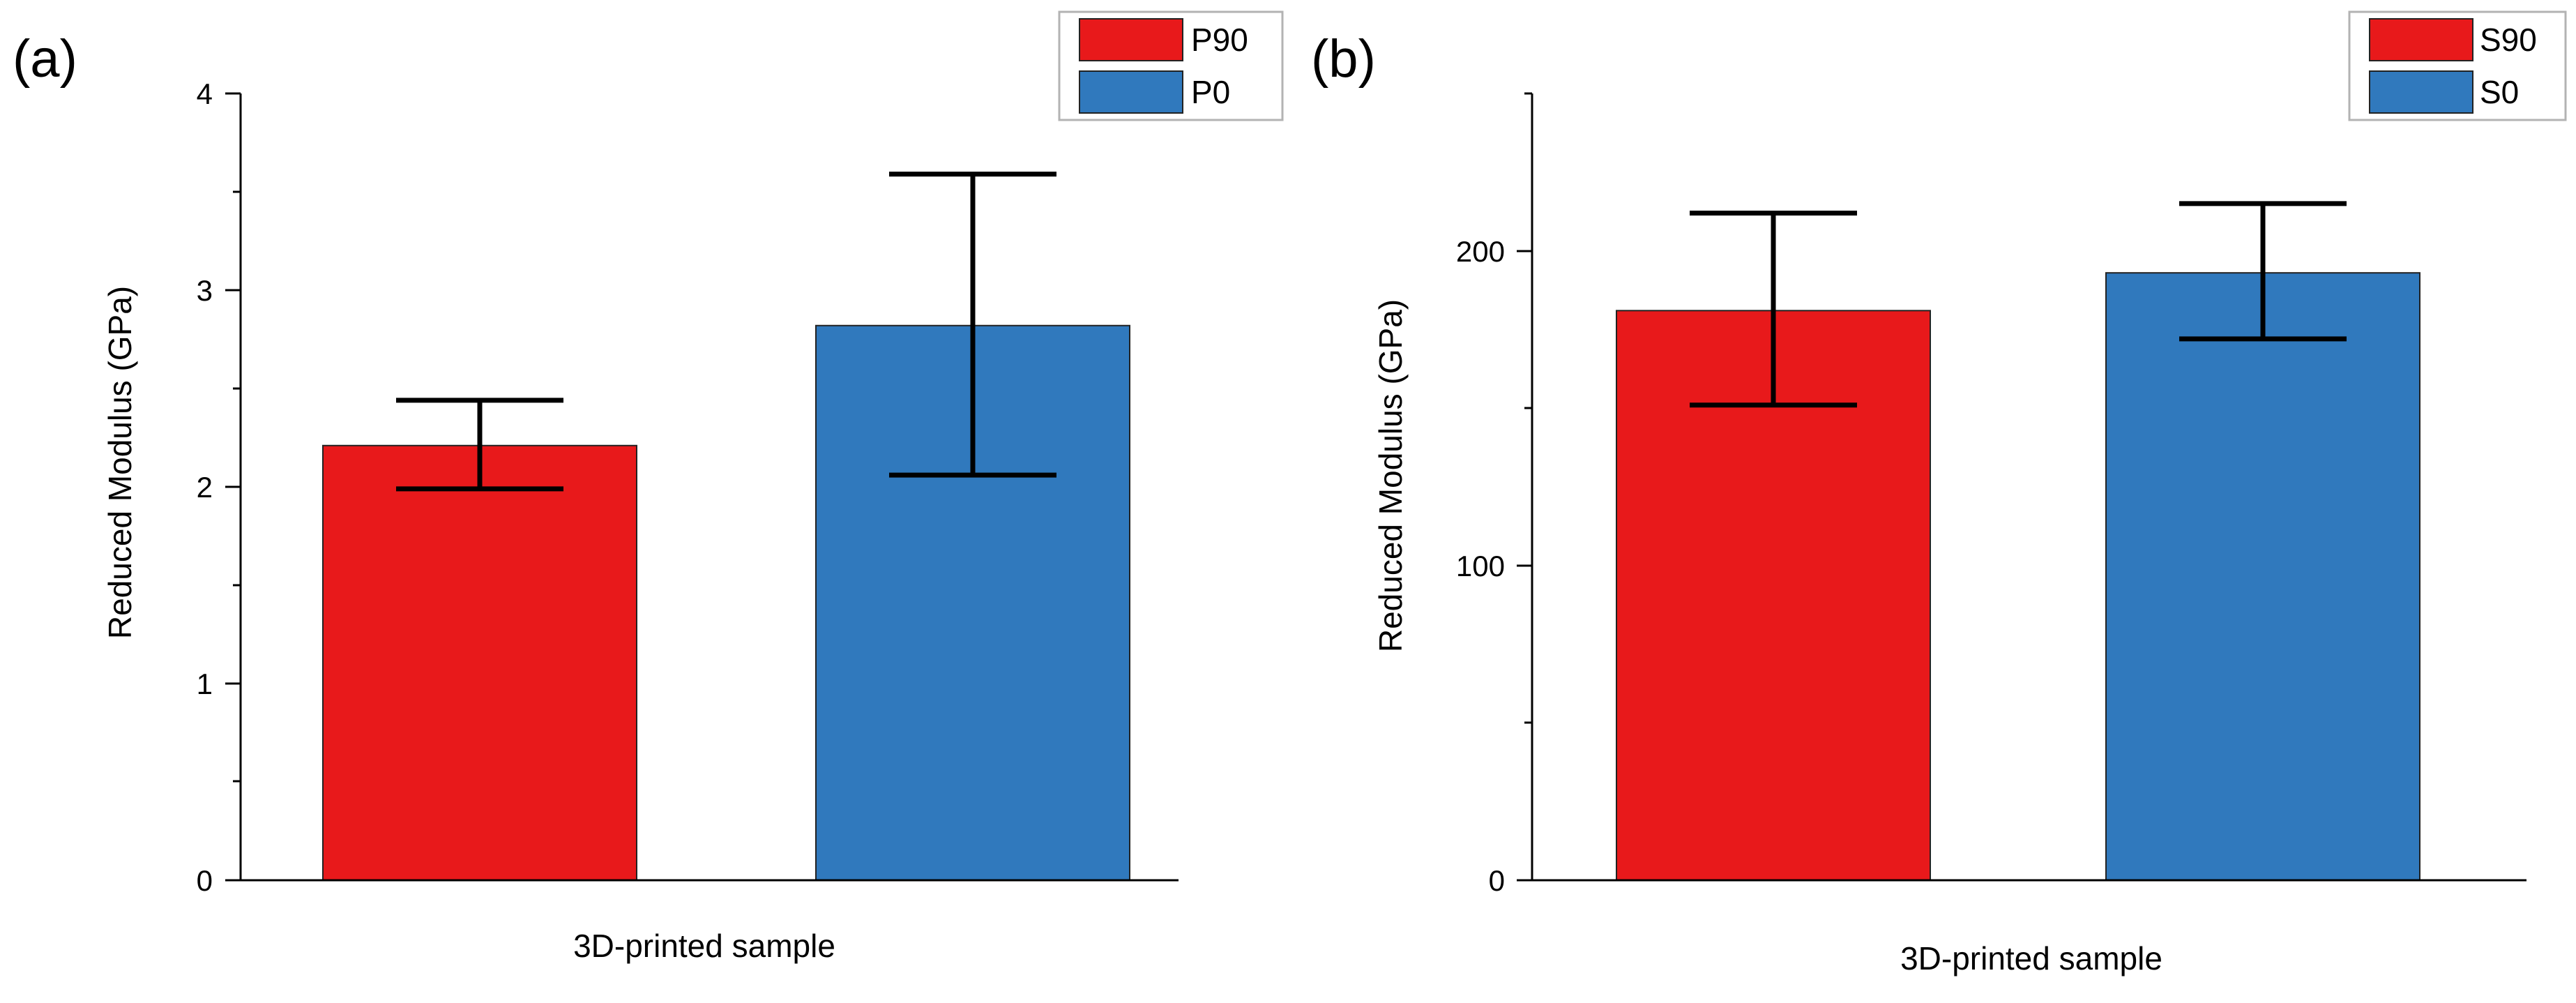  I want to click on error-bar-p0, so click(972, 325).